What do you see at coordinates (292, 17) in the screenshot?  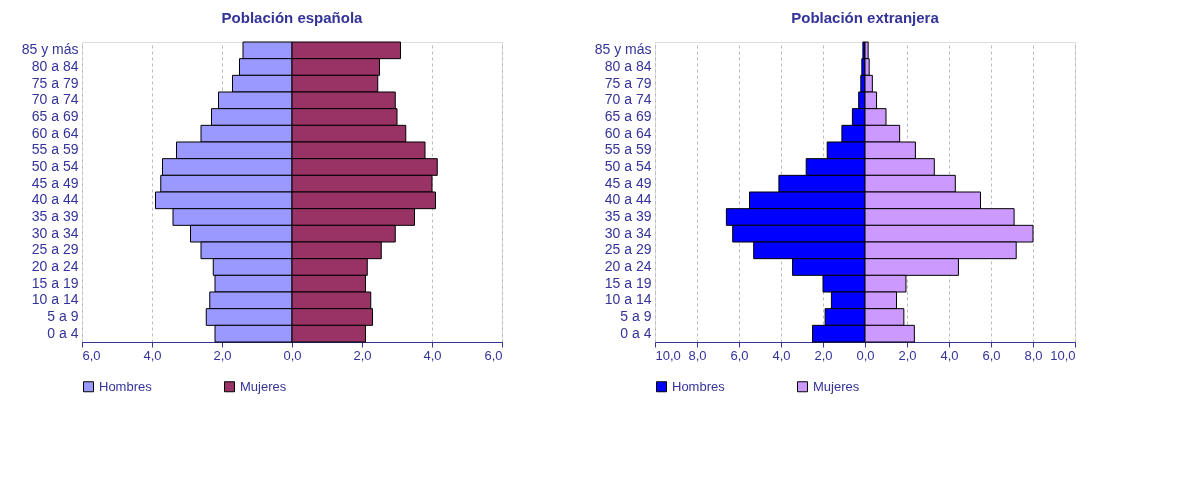 I see `chart-title: Población española` at bounding box center [292, 17].